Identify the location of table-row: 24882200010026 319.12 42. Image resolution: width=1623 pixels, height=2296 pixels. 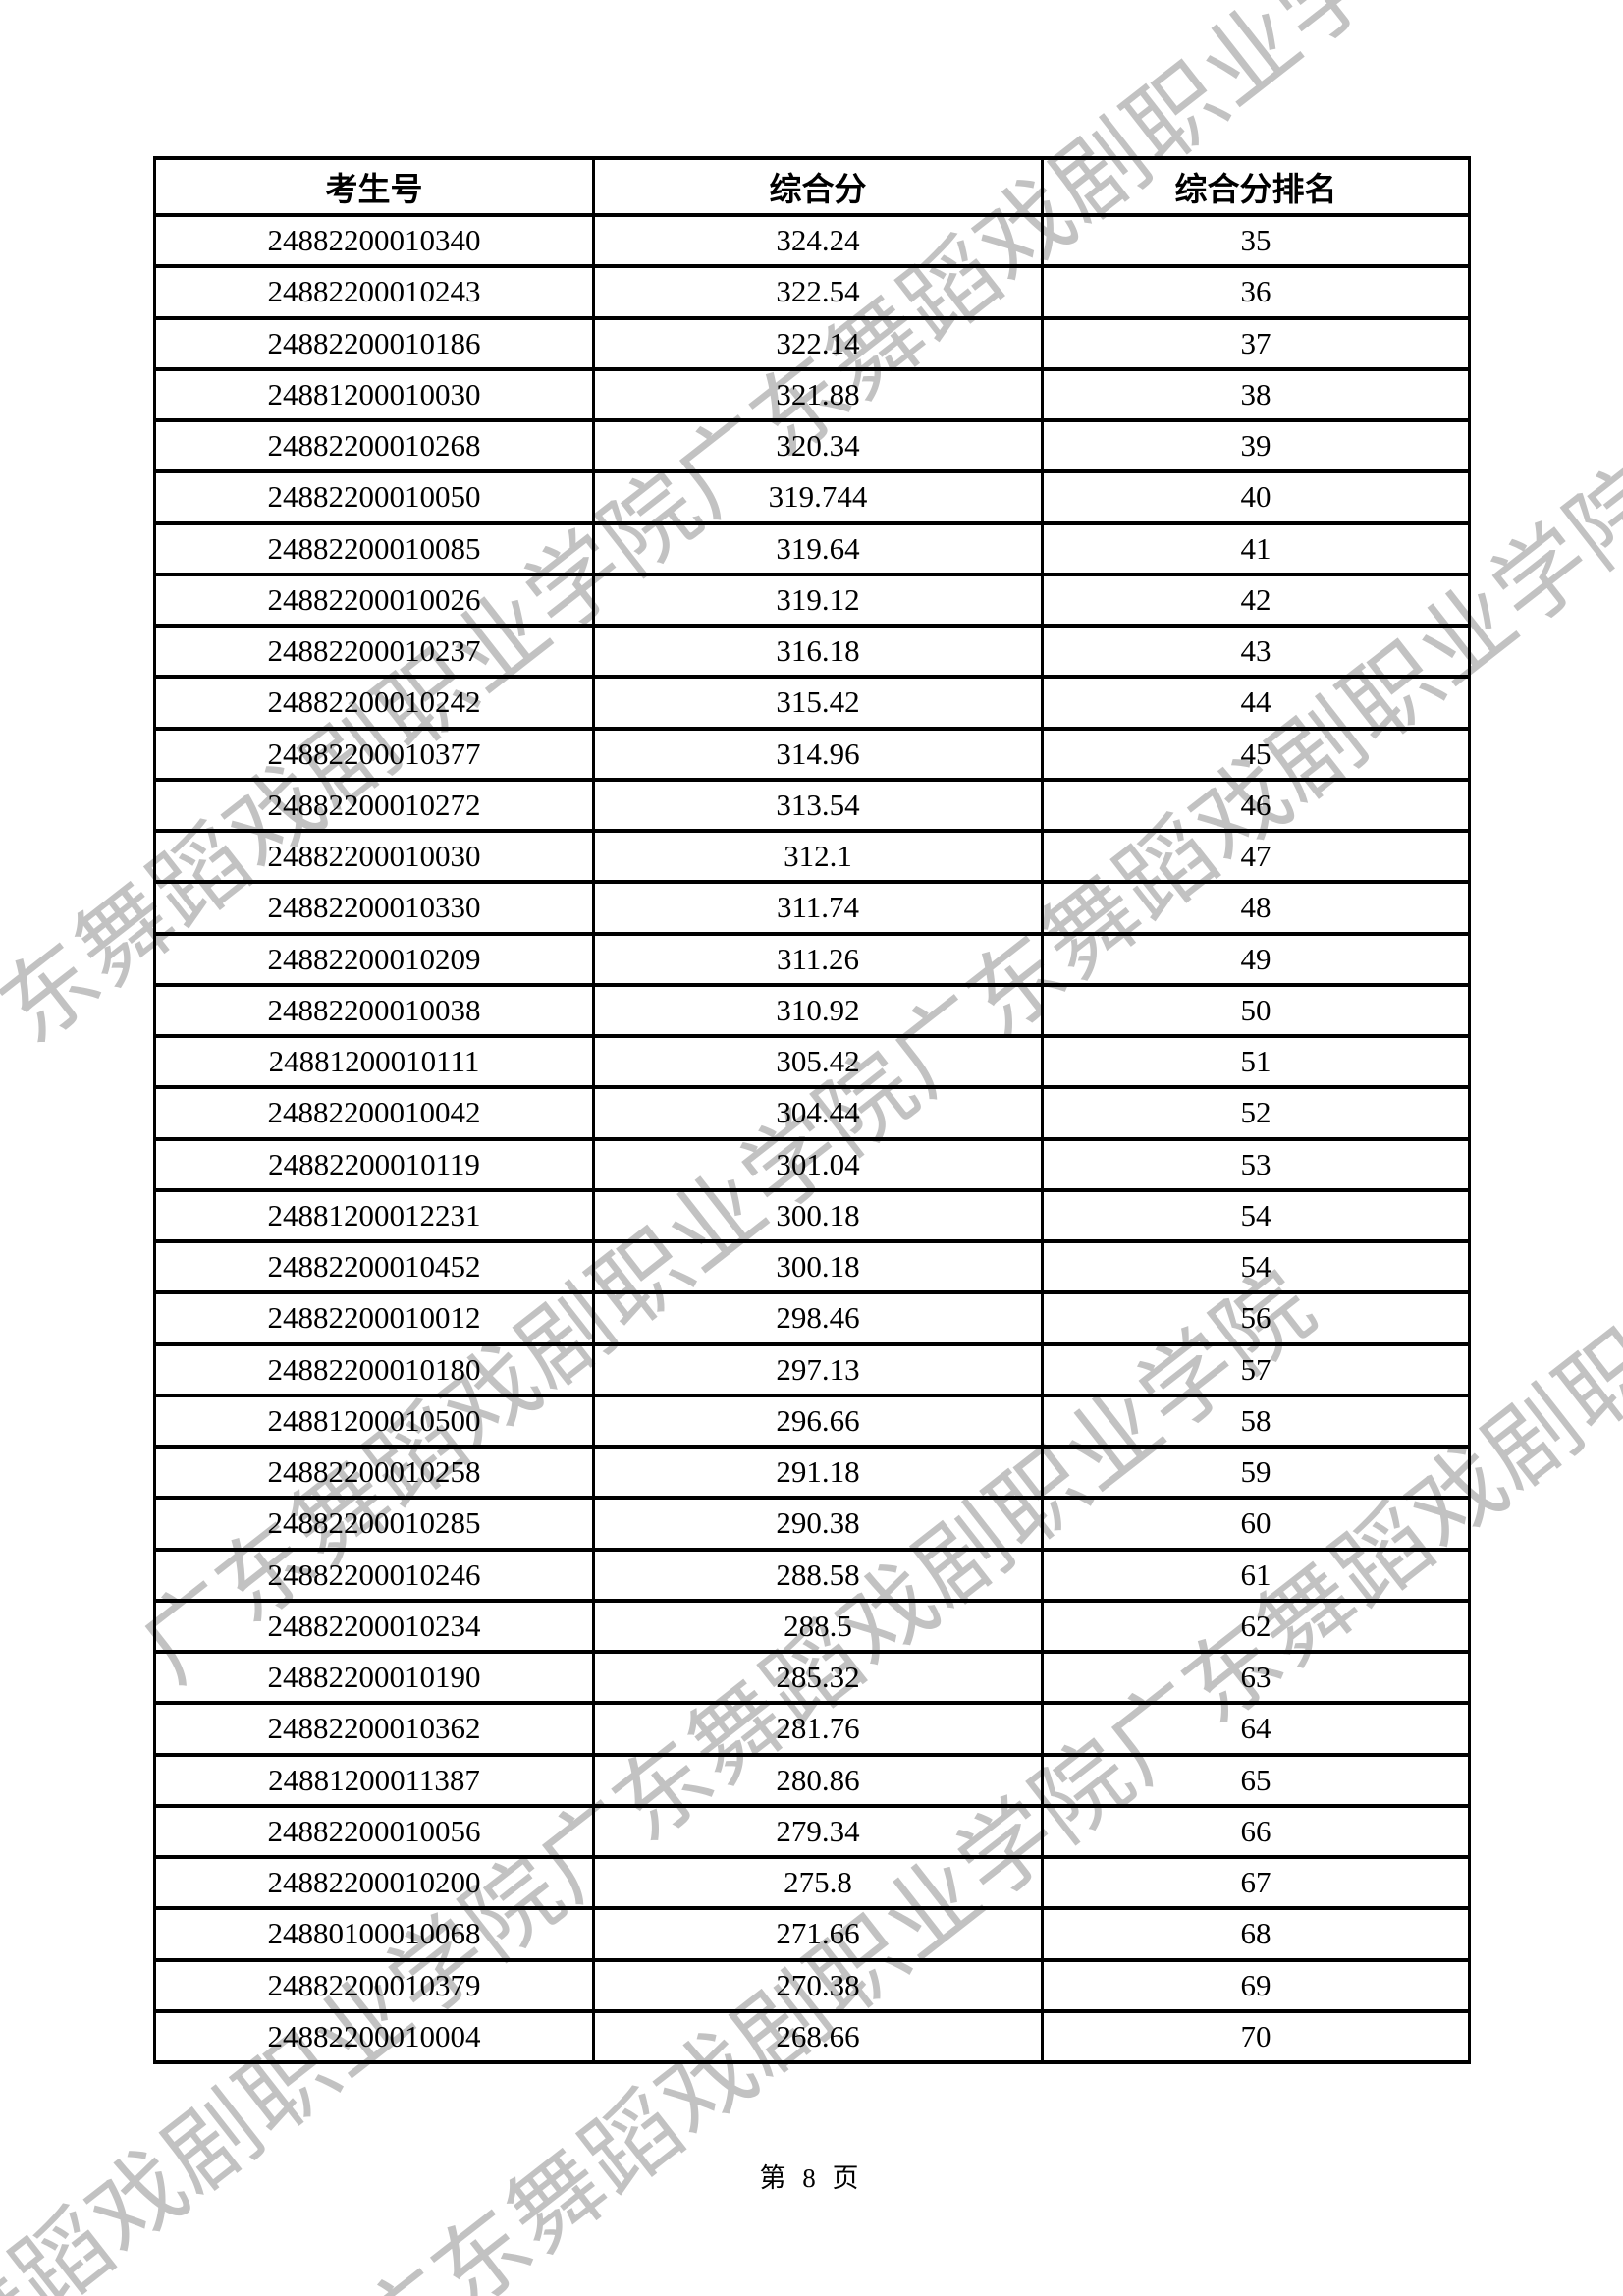
(812, 600).